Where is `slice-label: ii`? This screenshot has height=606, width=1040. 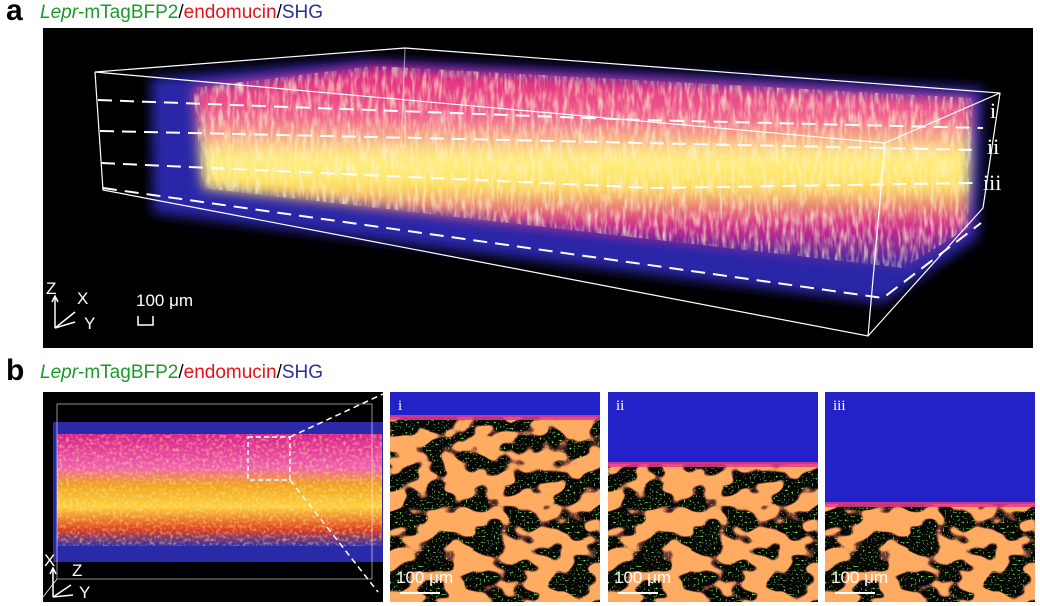 slice-label: ii is located at coordinates (993, 146).